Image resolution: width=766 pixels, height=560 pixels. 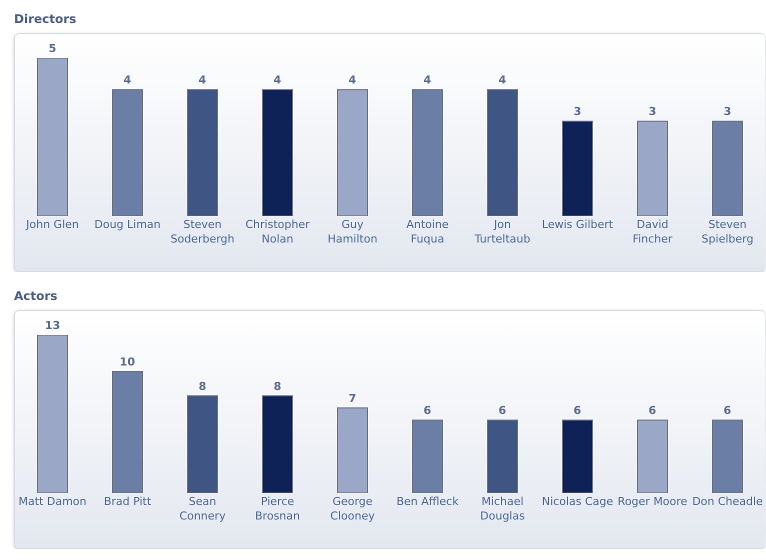 What do you see at coordinates (202, 232) in the screenshot?
I see `x-tick-label: Steven Soderbergh` at bounding box center [202, 232].